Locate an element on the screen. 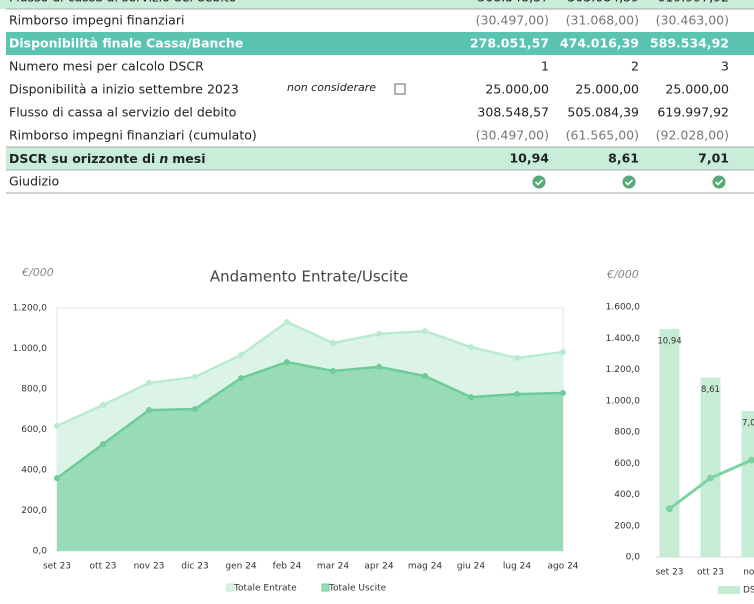 The image size is (754, 604). row-note: non considerare is located at coordinates (331, 87).